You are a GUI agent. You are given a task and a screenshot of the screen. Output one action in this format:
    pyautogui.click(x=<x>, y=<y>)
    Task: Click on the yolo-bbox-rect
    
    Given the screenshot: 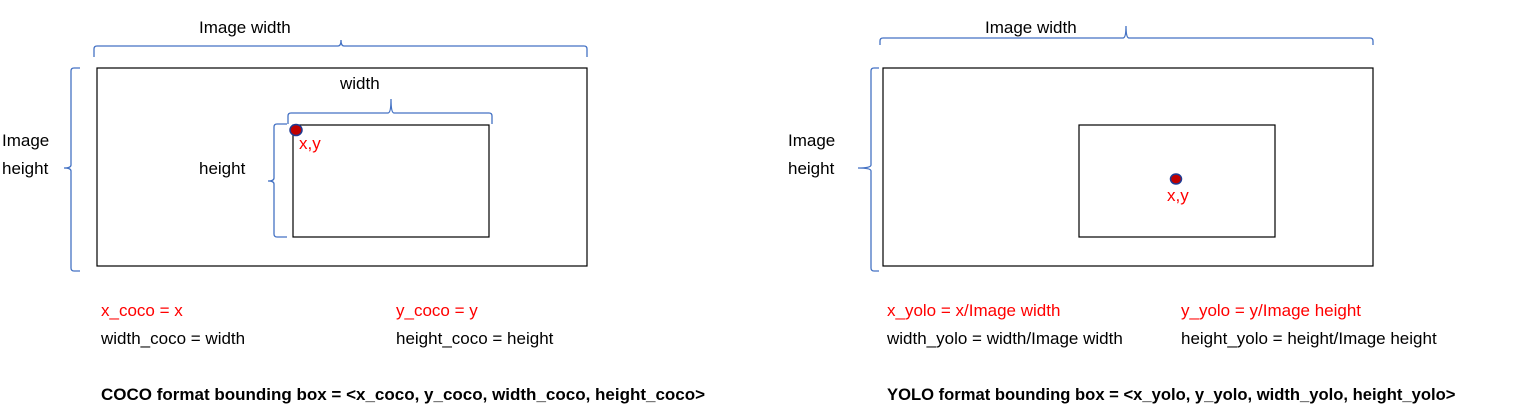 What is the action you would take?
    pyautogui.click(x=1177, y=181)
    